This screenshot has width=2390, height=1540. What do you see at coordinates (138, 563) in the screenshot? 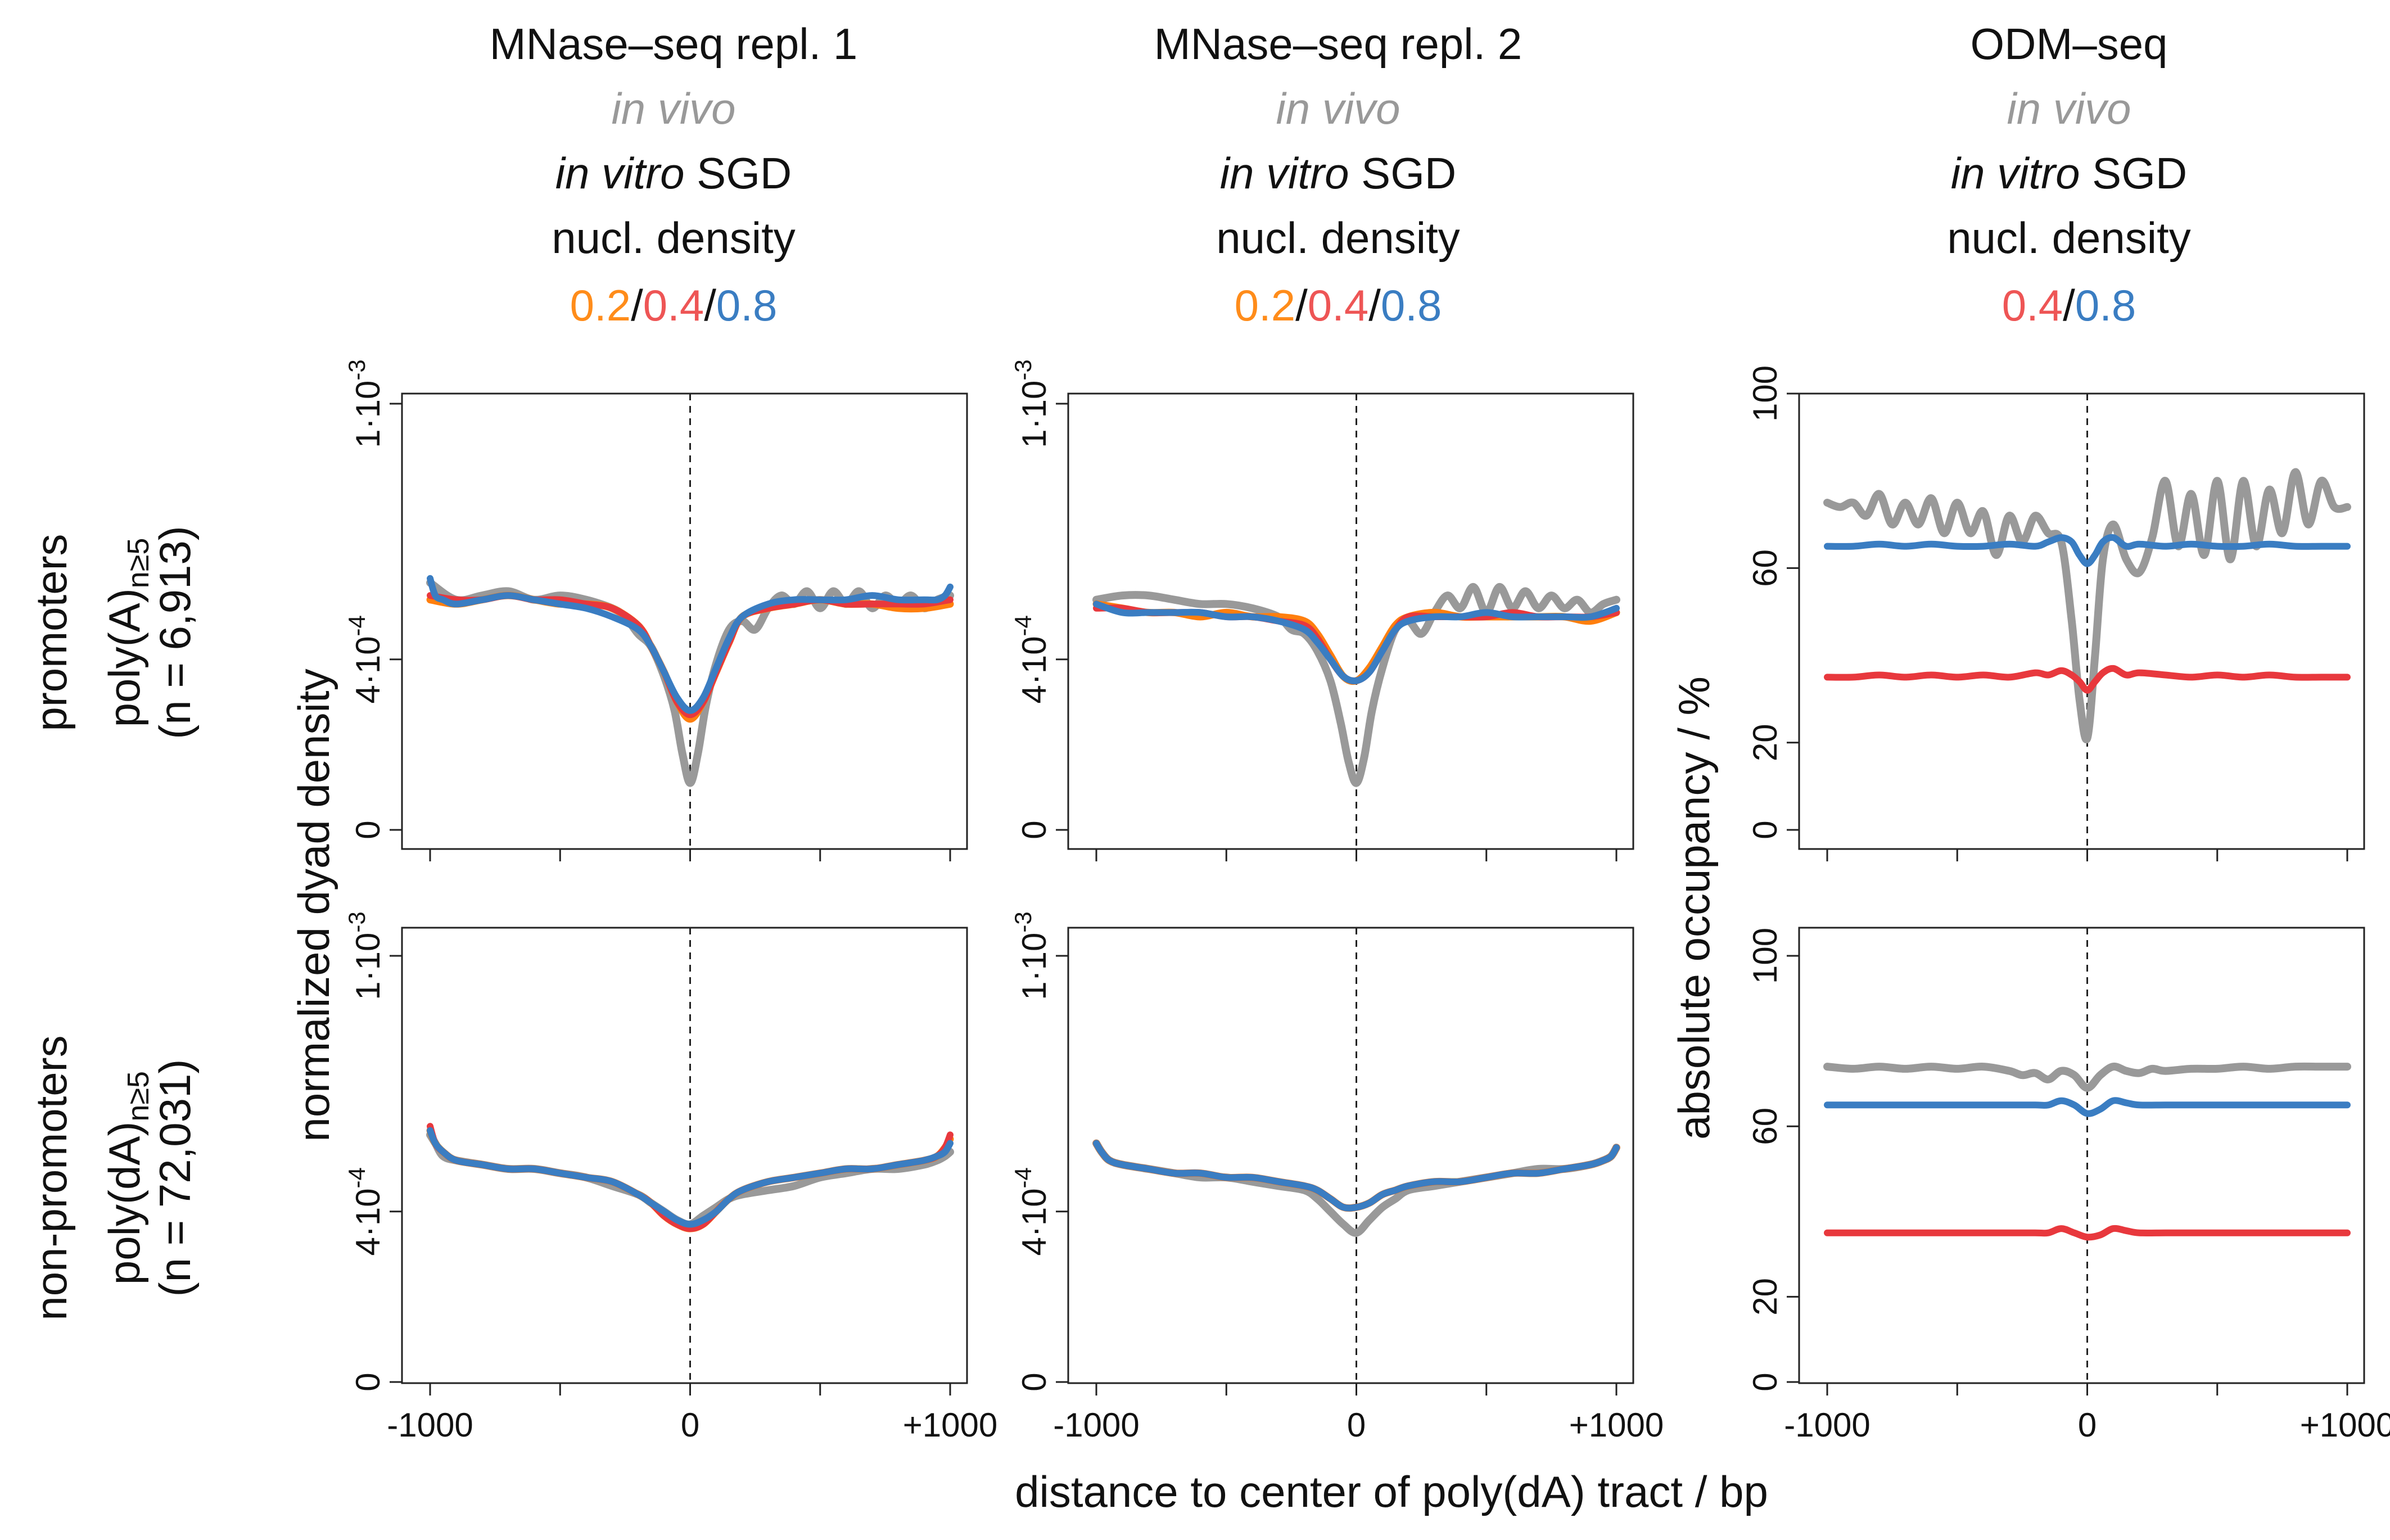
I see `row-1-polya-subscript: n≥5` at bounding box center [138, 563].